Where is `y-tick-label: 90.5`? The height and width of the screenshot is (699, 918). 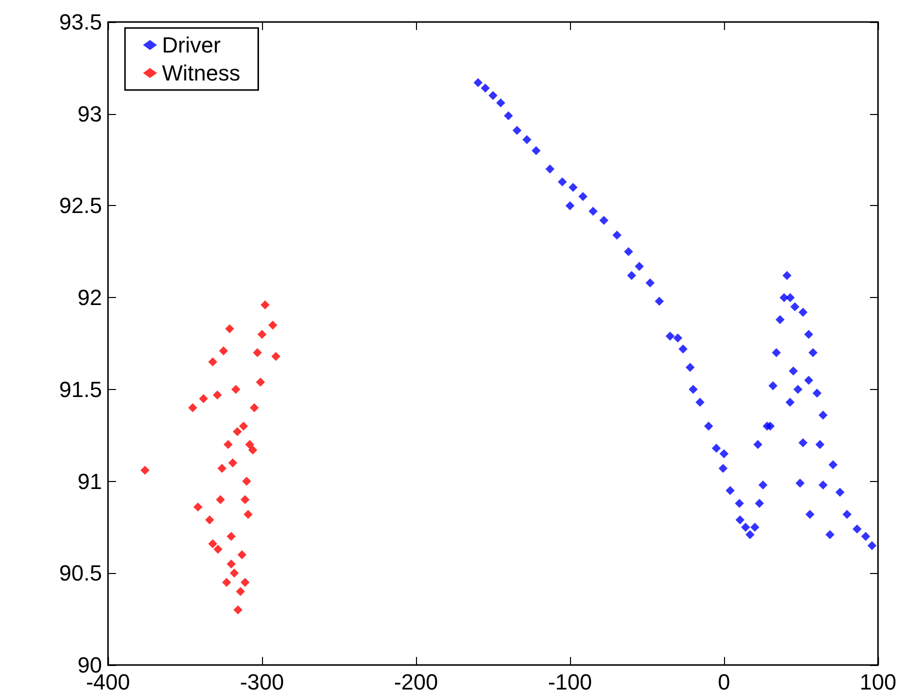 y-tick-label: 90.5 is located at coordinates (80, 573).